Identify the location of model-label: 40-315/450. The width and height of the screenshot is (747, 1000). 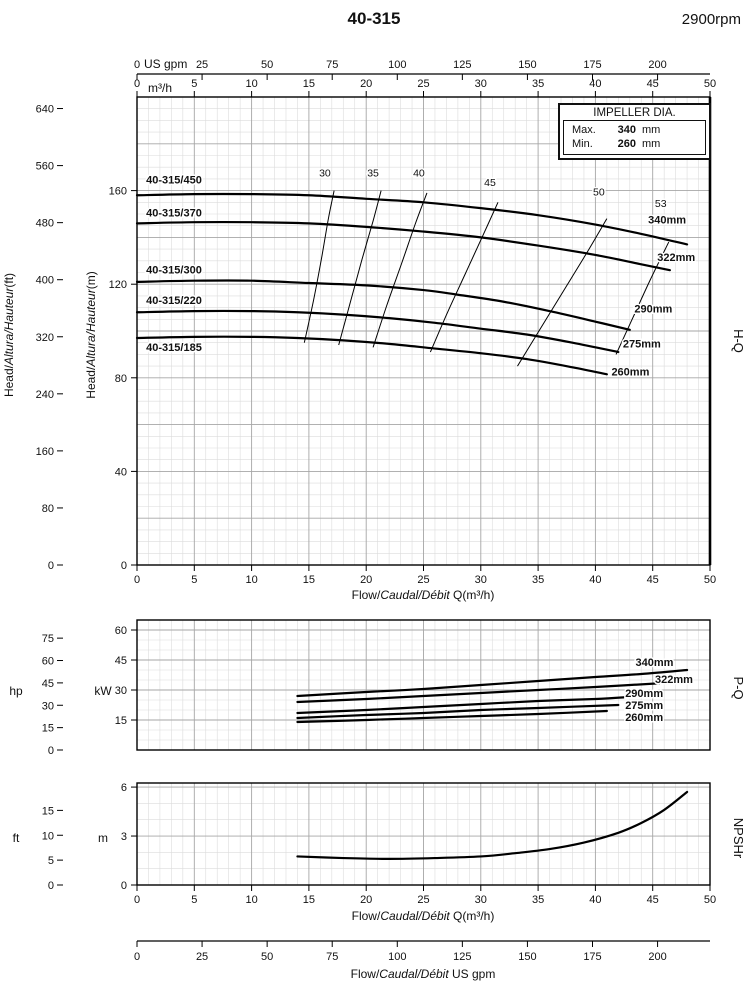
(174, 181).